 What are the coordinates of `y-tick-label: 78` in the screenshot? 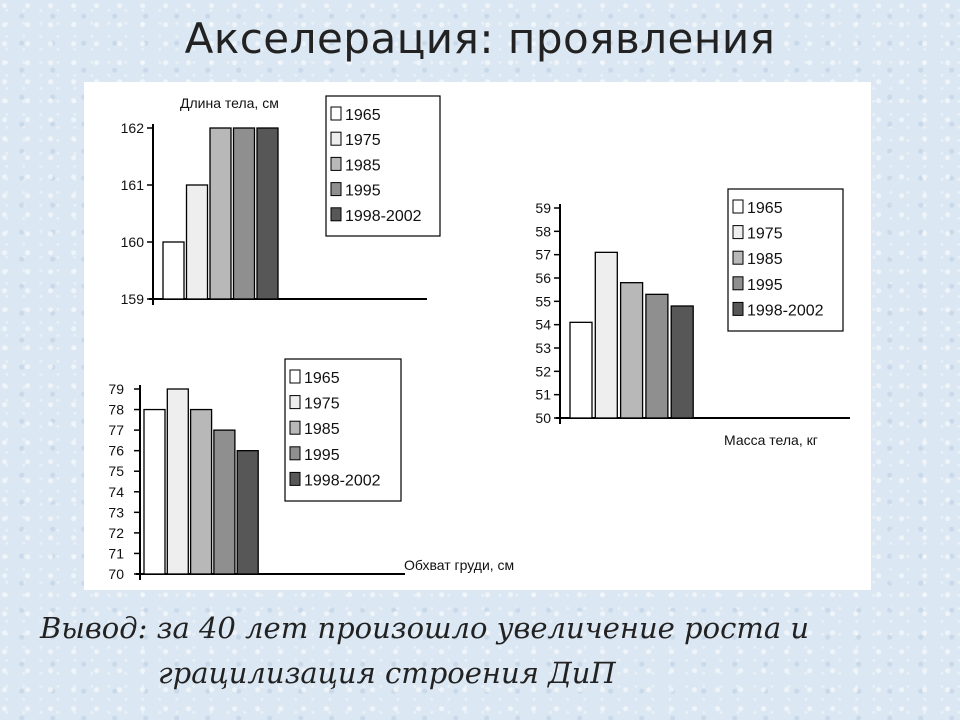 It's located at (116, 410).